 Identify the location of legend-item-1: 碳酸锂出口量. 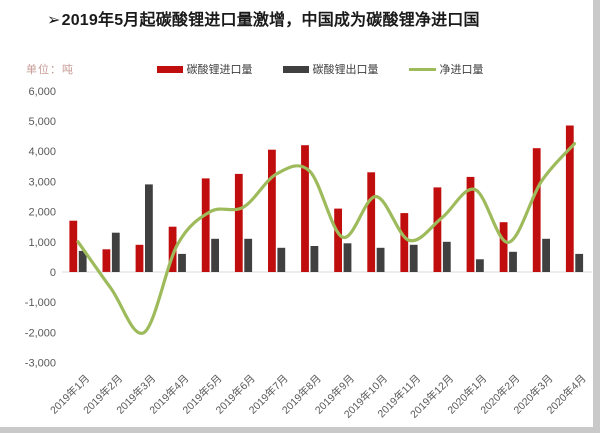
(330, 69).